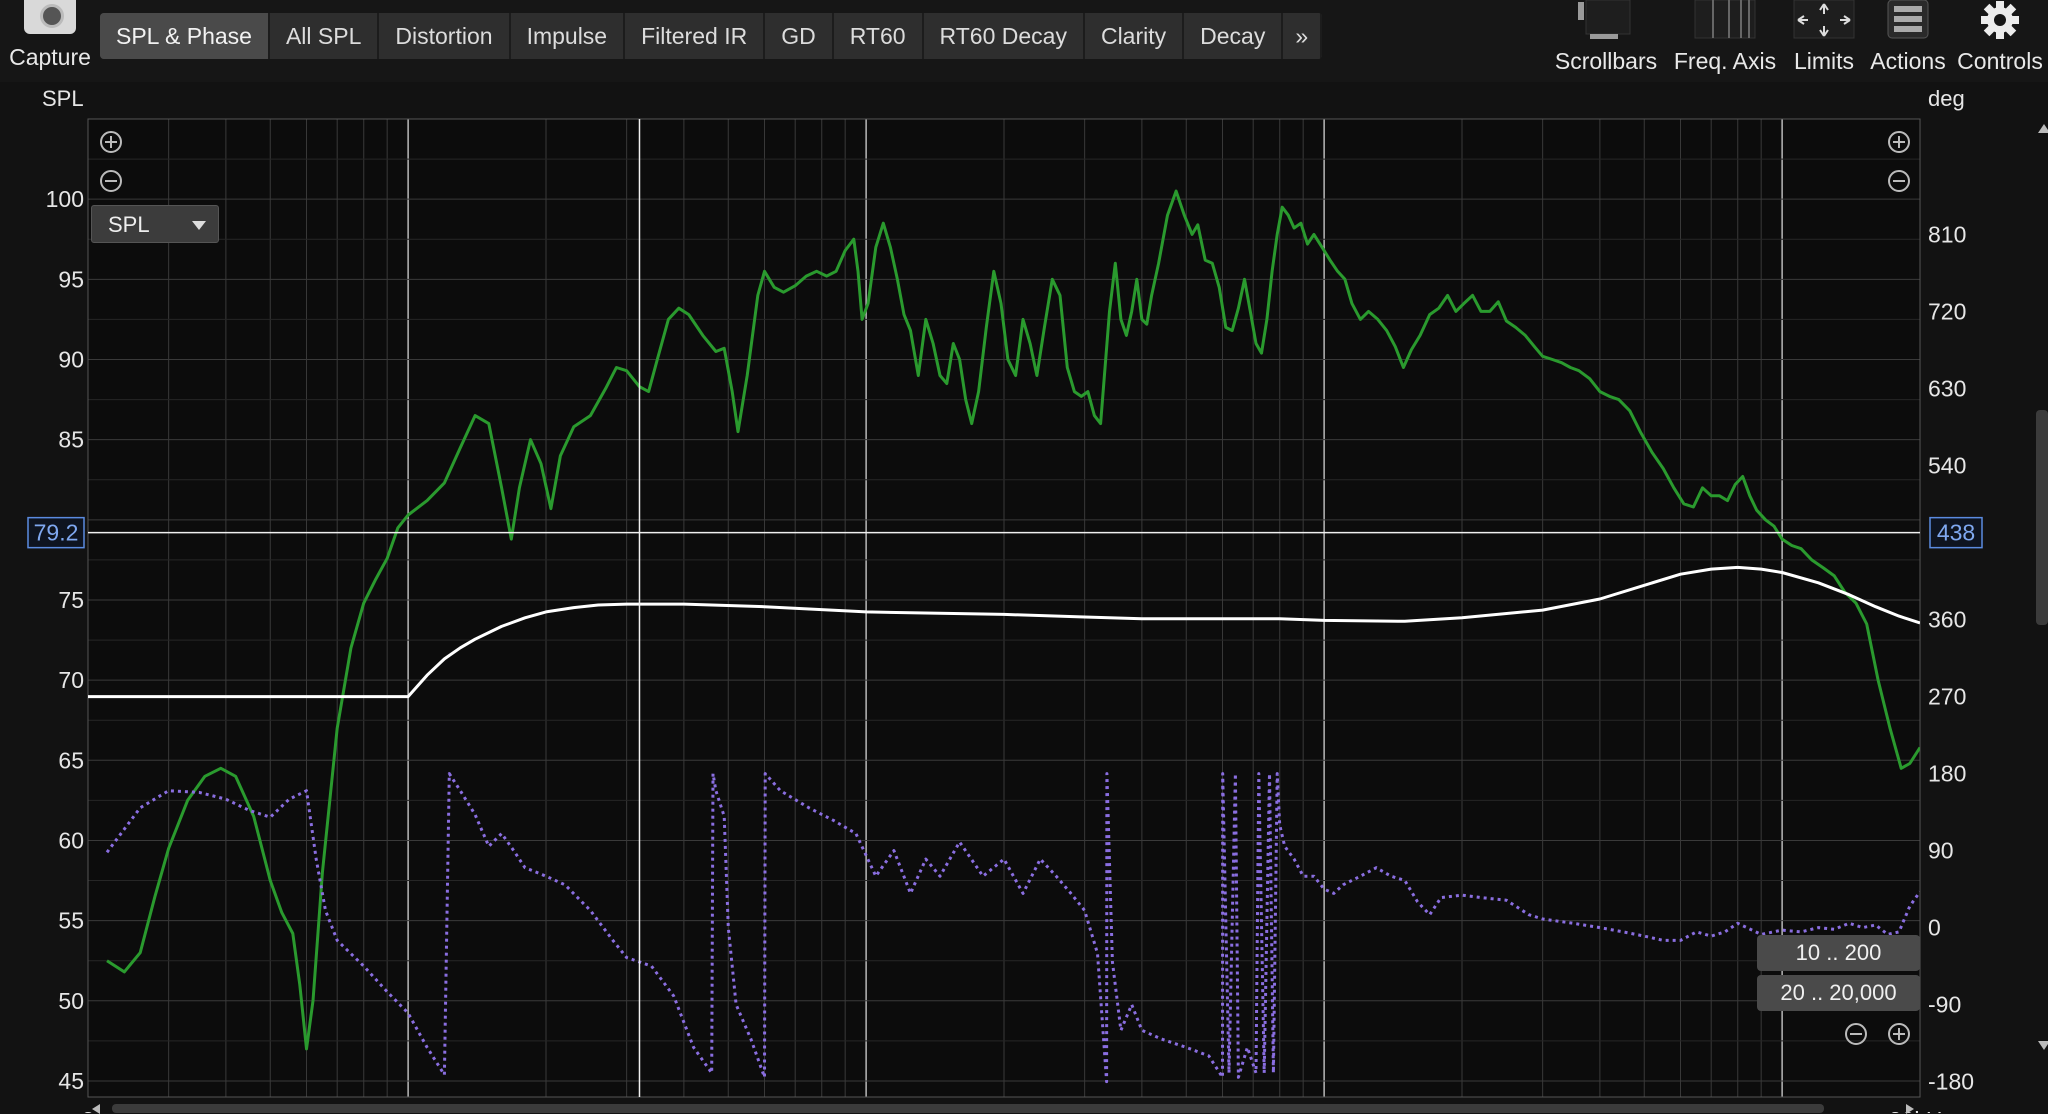 The width and height of the screenshot is (2048, 1114). I want to click on tab-decay: Decay, so click(1234, 36).